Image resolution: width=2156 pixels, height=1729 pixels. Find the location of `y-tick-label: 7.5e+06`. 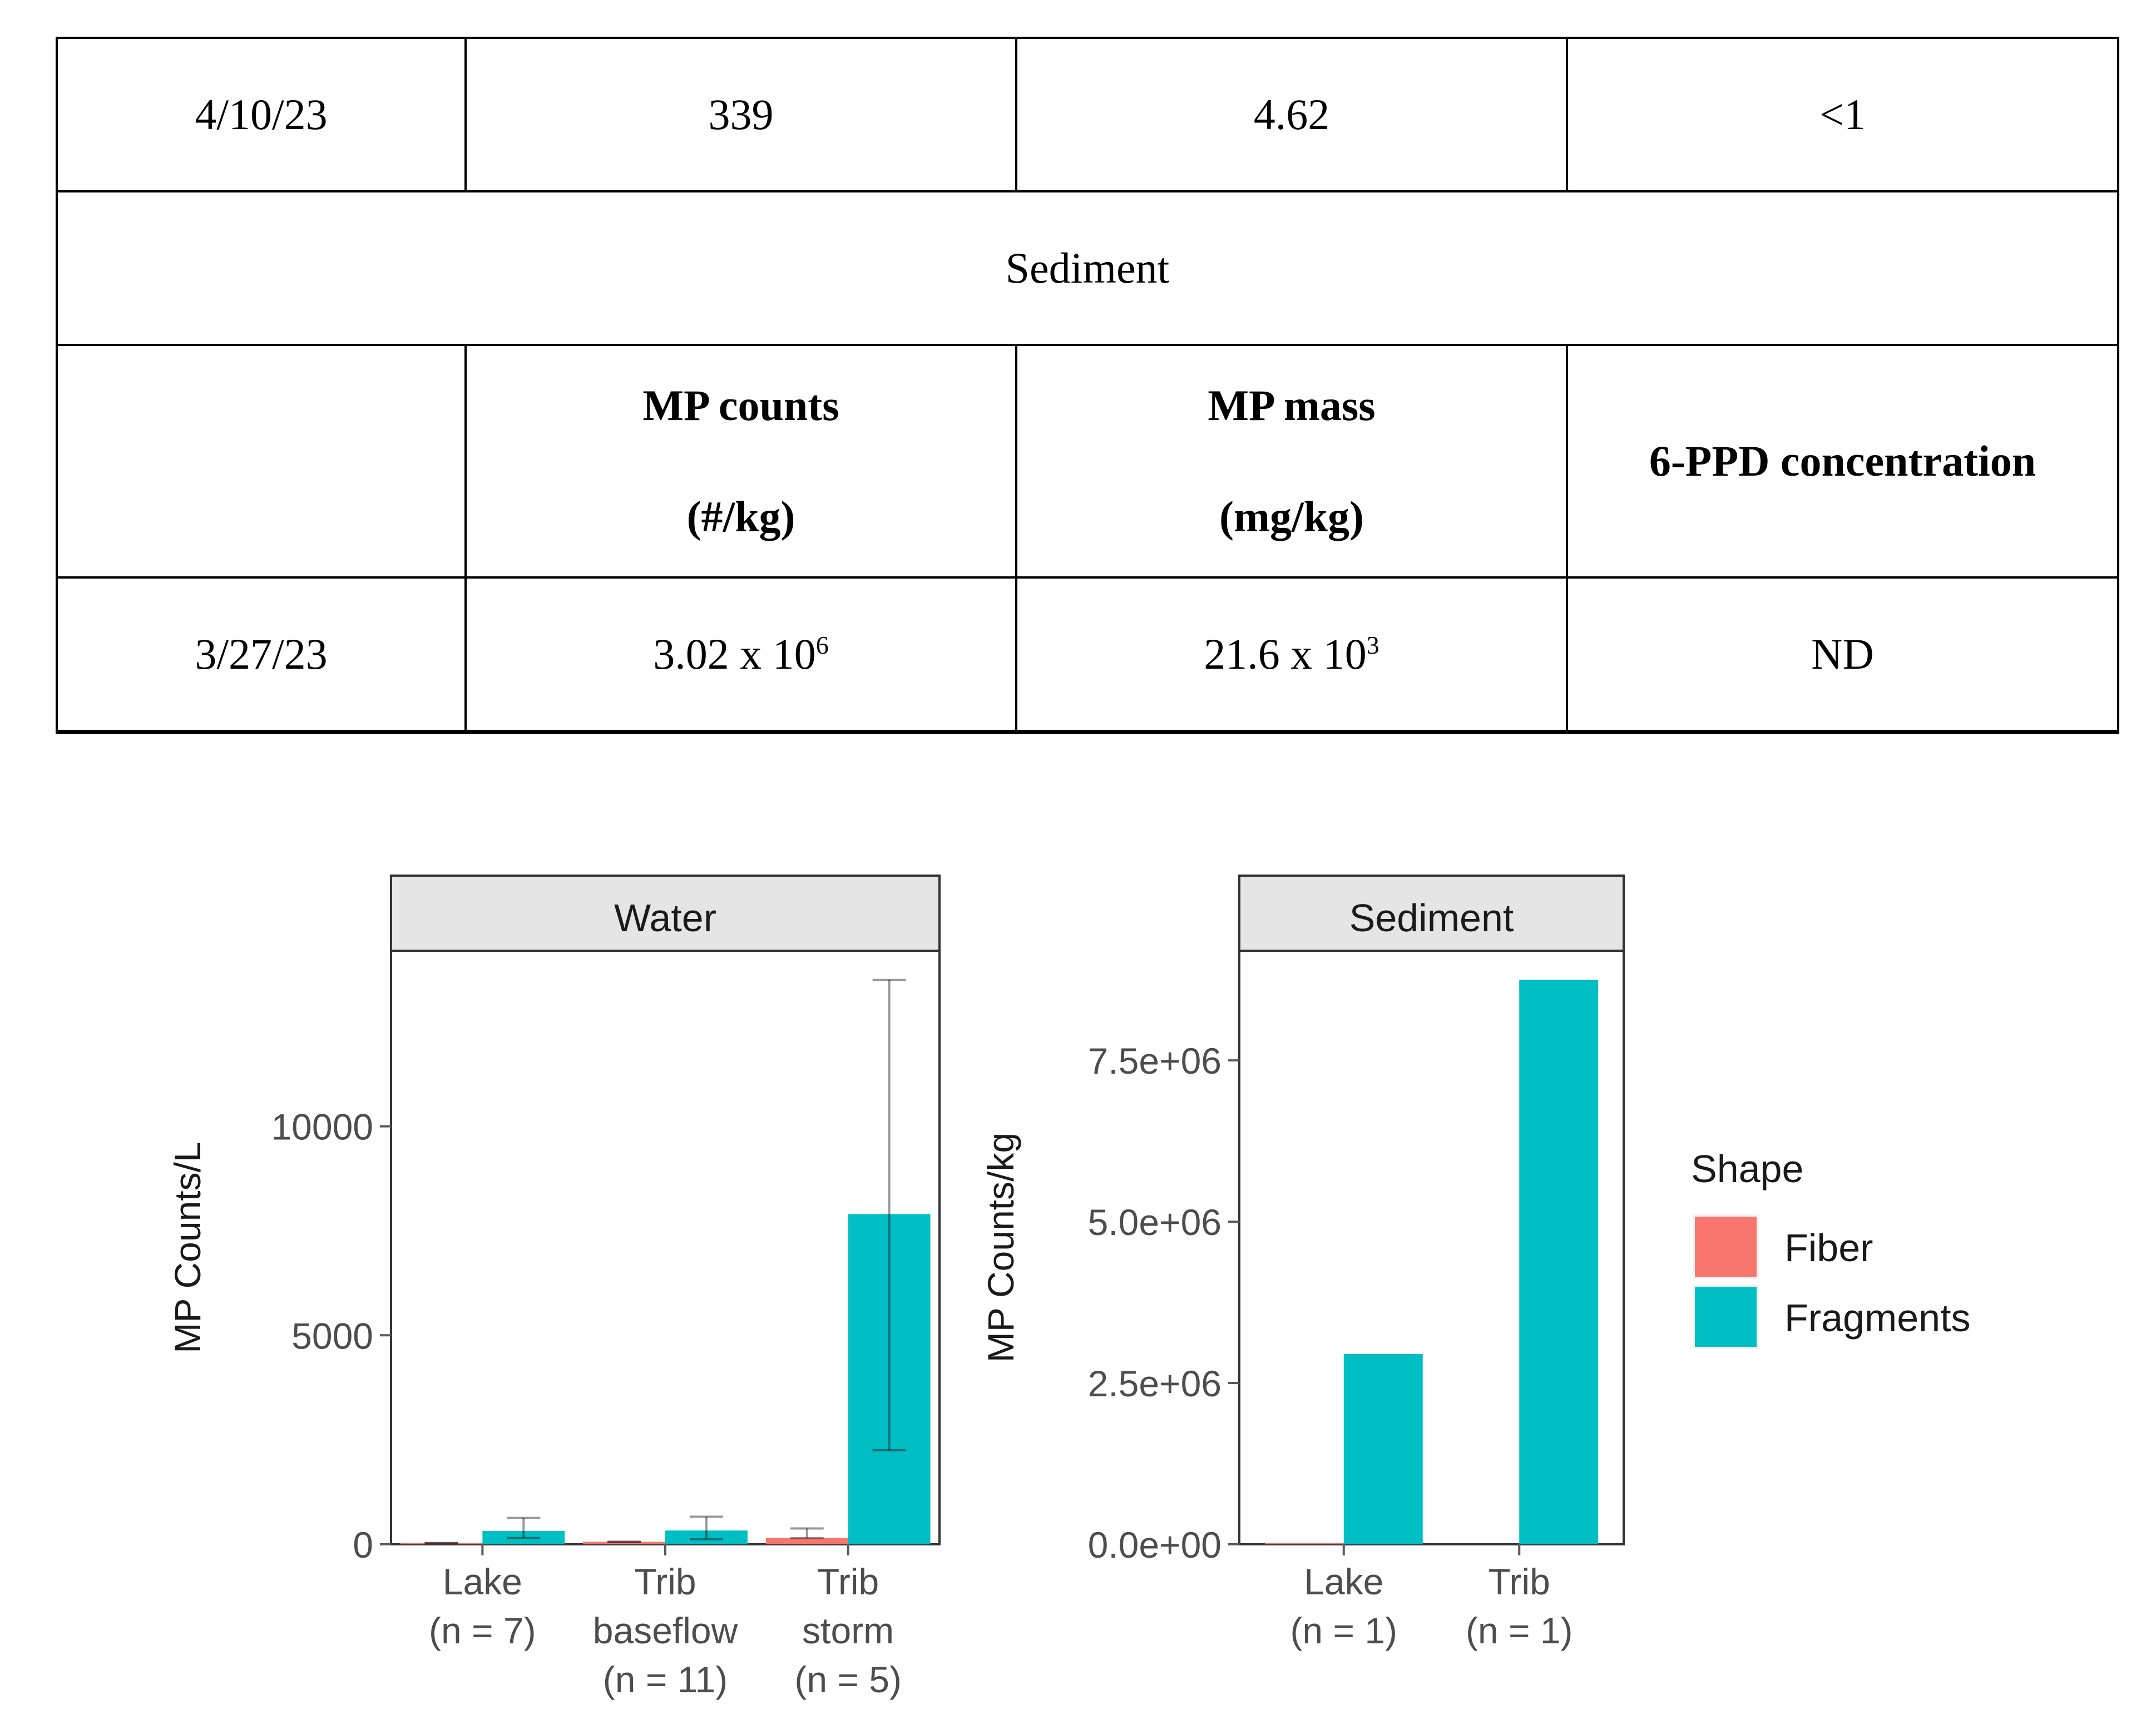

y-tick-label: 7.5e+06 is located at coordinates (1155, 1060).